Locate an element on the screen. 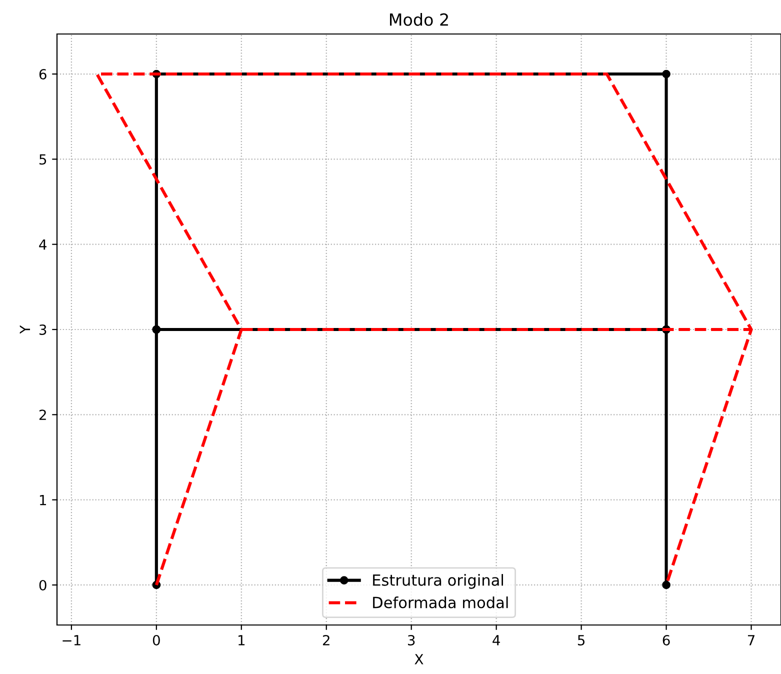  y-tick-label: 3 is located at coordinates (43, 329).